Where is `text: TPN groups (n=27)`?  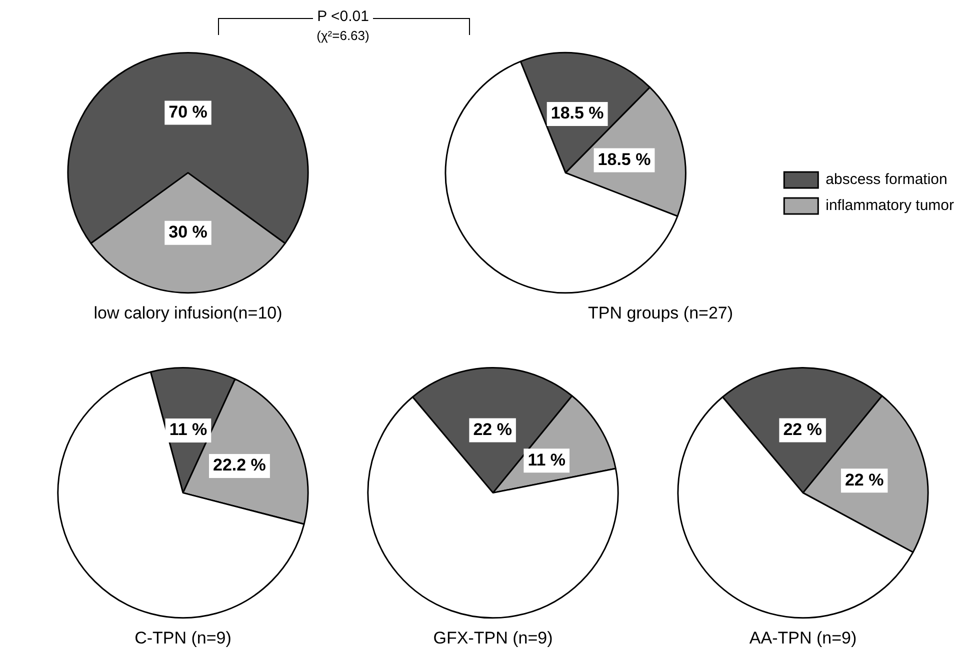 text: TPN groups (n=27) is located at coordinates (661, 312).